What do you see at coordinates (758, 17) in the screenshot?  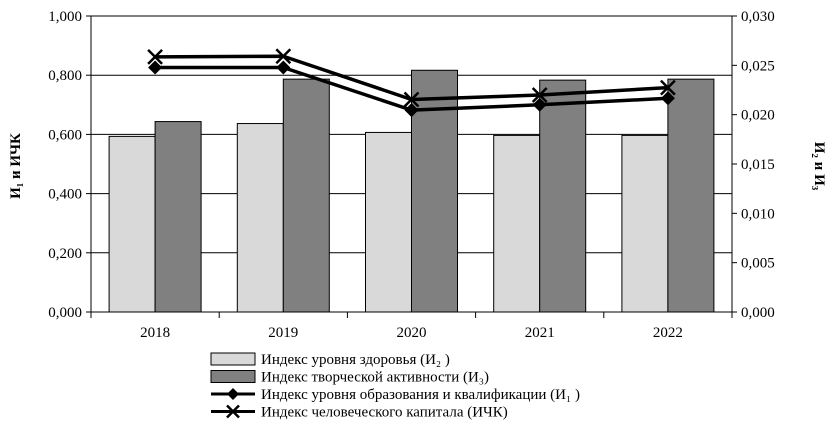 I see `right-tick-label: 0,030` at bounding box center [758, 17].